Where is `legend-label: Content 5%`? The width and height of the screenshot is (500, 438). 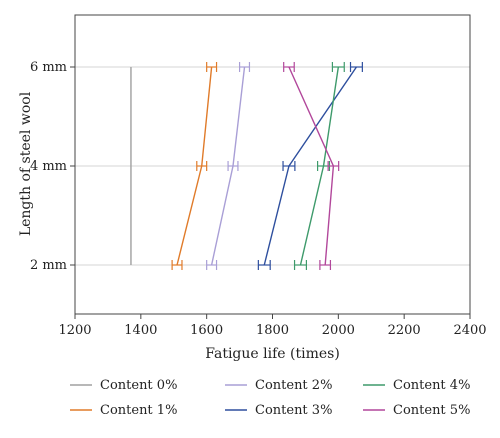 legend-label: Content 5% is located at coordinates (431, 410).